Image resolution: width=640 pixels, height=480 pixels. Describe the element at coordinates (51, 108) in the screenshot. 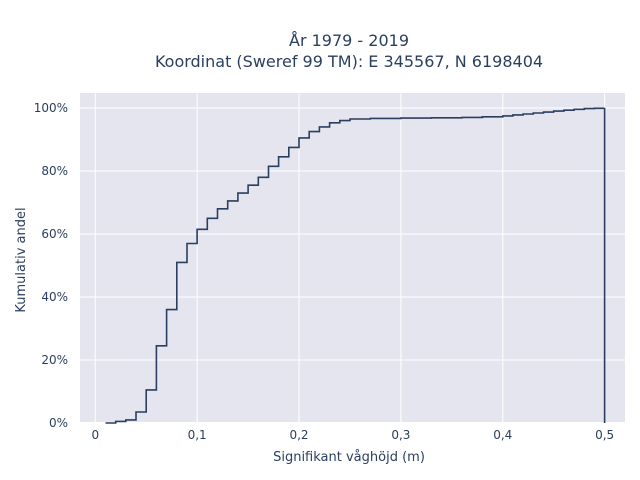

I see `y-tick-label: 100%` at that location.